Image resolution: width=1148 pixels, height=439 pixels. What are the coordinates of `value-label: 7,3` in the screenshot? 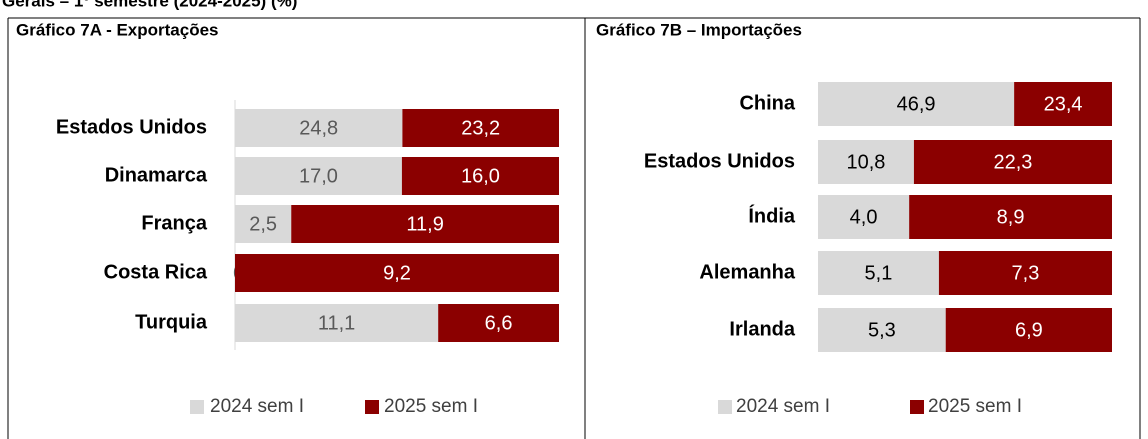 It's located at (1026, 273).